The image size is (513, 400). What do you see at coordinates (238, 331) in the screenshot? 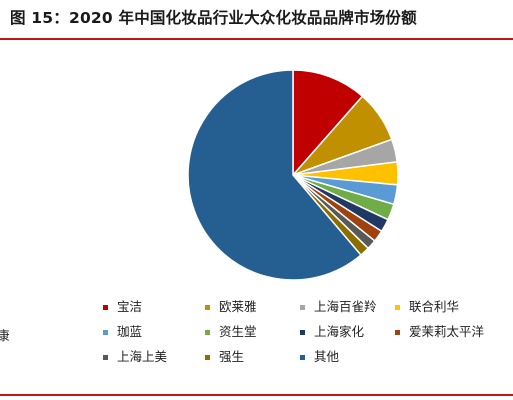
I see `legend-label: 资生堂` at bounding box center [238, 331].